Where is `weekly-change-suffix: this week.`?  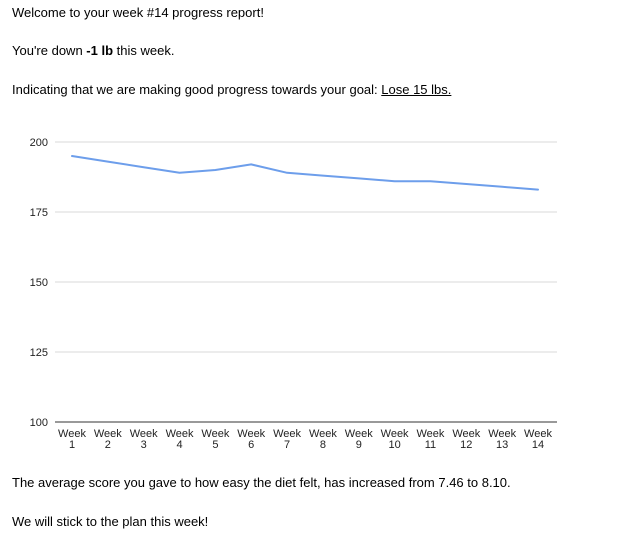 weekly-change-suffix: this week. is located at coordinates (144, 50).